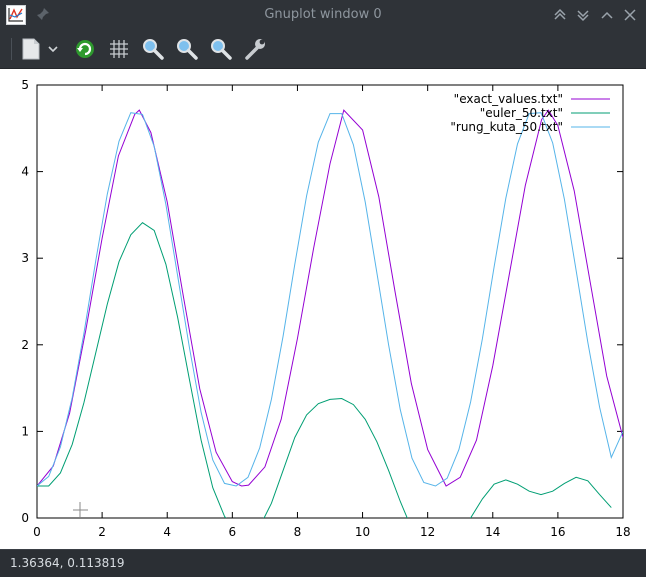  Describe the element at coordinates (233, 532) in the screenshot. I see `x-tick-label: 6` at that location.